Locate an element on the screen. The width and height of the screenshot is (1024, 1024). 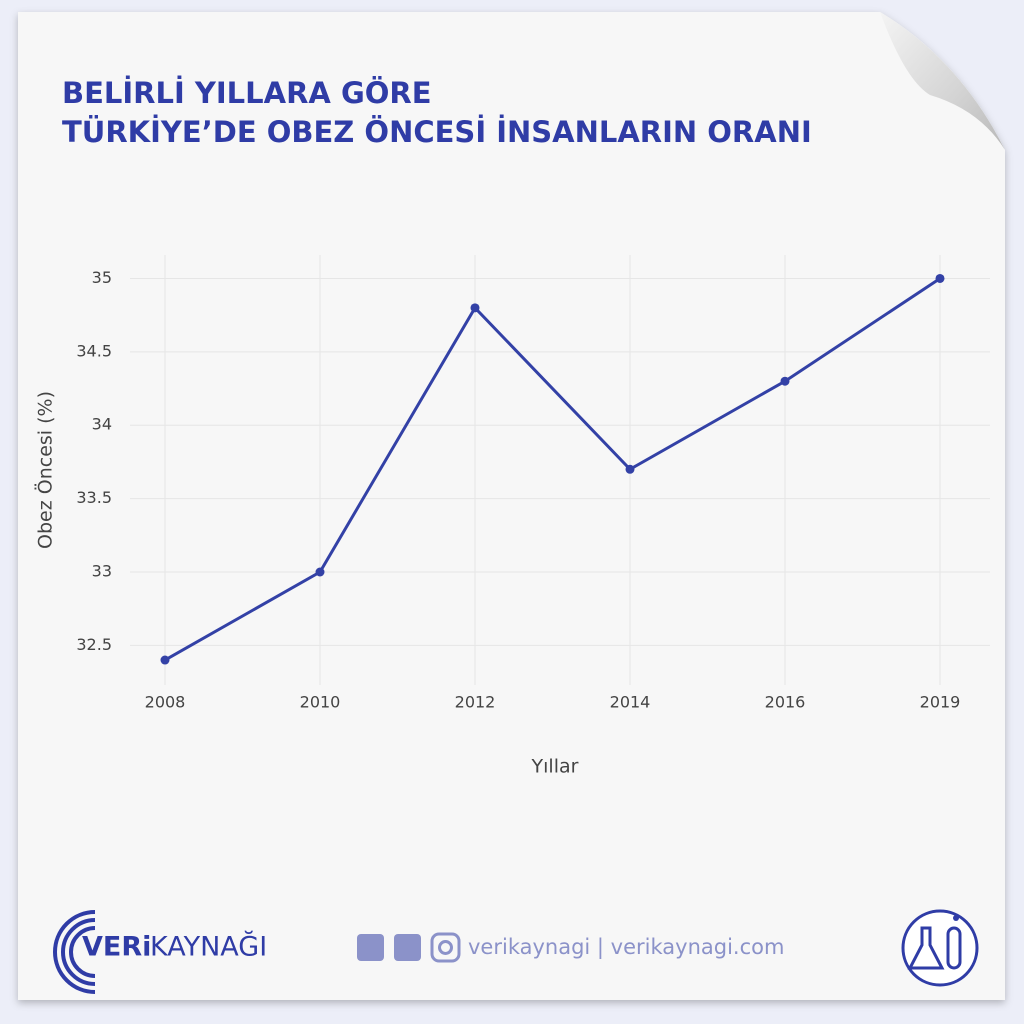
chart-title: BELİRLİ YILLARA GÖRE is located at coordinates (247, 93).